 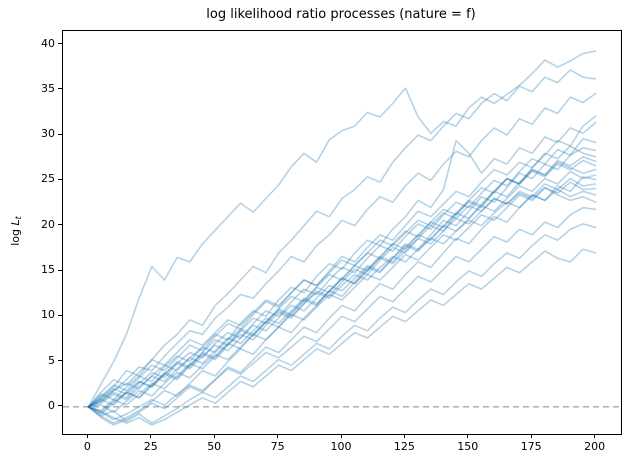 What do you see at coordinates (595, 446) in the screenshot?
I see `x-tick-label: 200` at bounding box center [595, 446].